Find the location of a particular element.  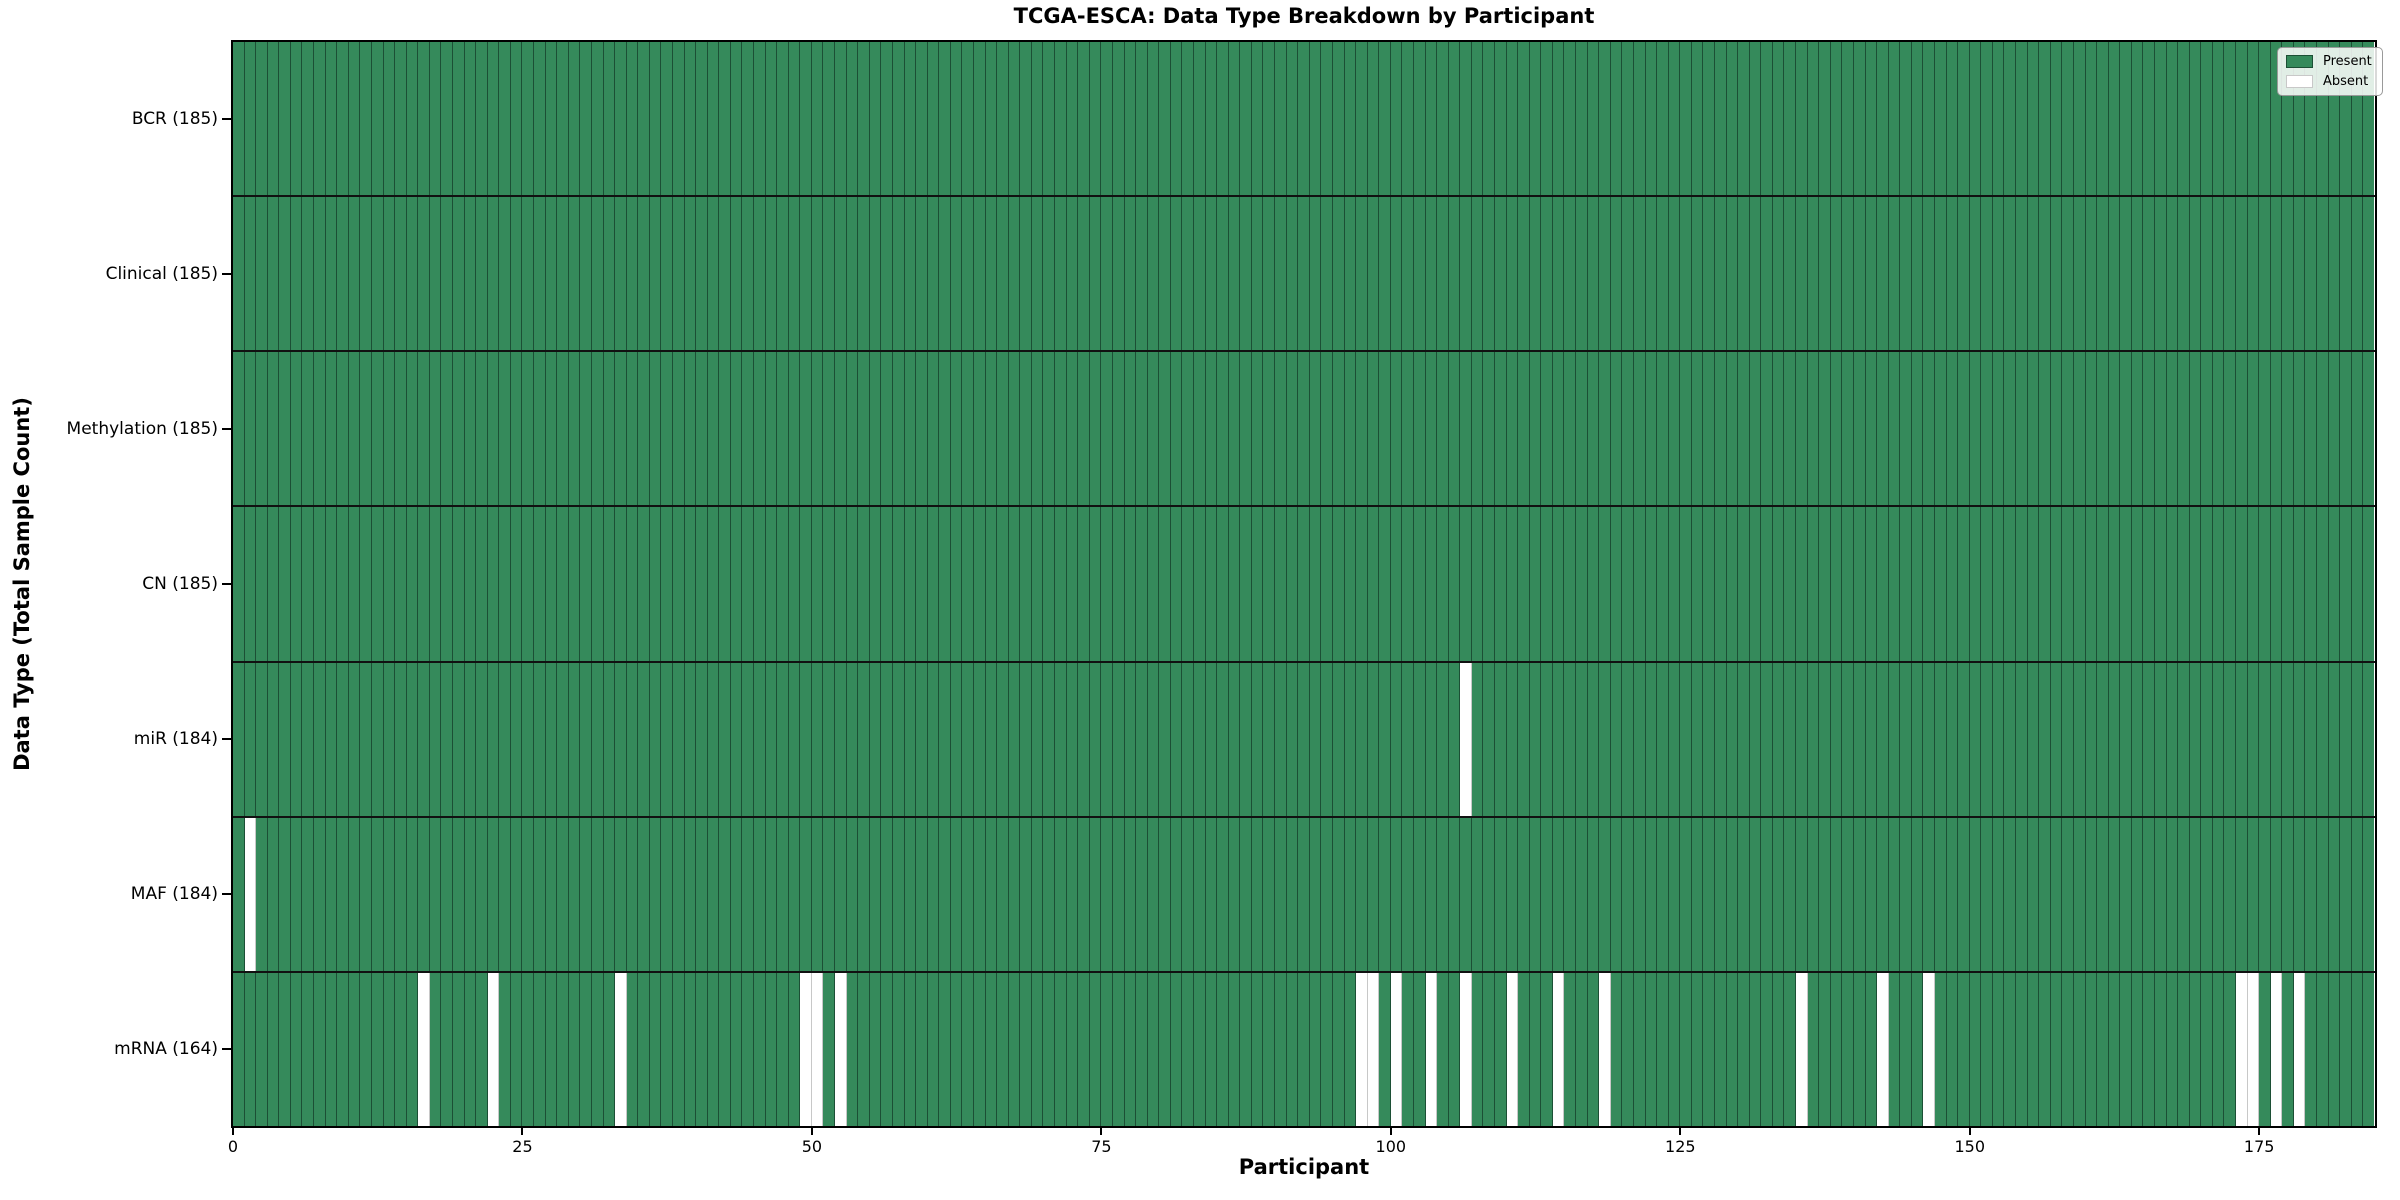

heatmap-row-Clinical is located at coordinates (1304, 275).